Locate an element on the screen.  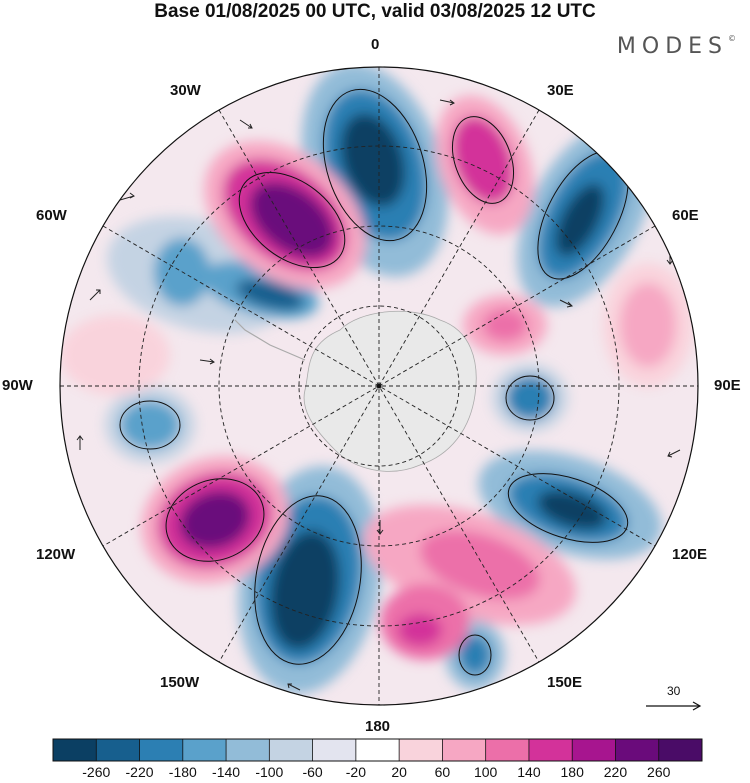
colorbar-tick-label: 260 is located at coordinates (659, 772).